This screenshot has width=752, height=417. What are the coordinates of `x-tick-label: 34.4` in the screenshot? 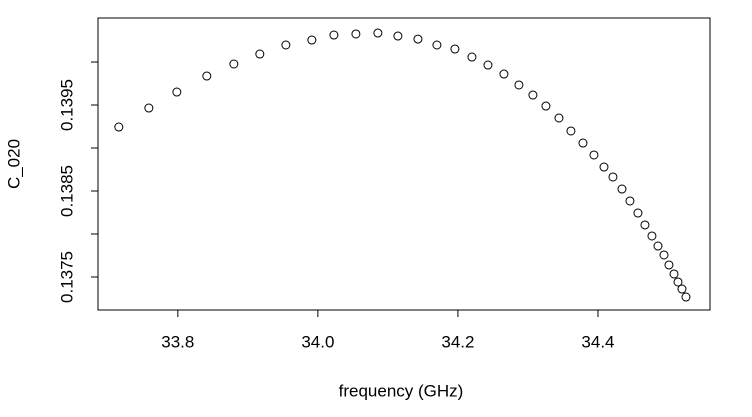 It's located at (597, 341).